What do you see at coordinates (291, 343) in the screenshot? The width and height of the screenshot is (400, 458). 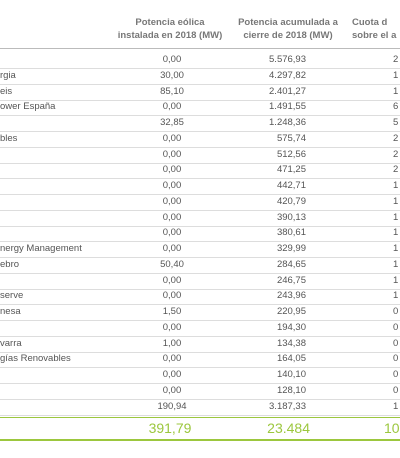 I see `cell: 134,38` at bounding box center [291, 343].